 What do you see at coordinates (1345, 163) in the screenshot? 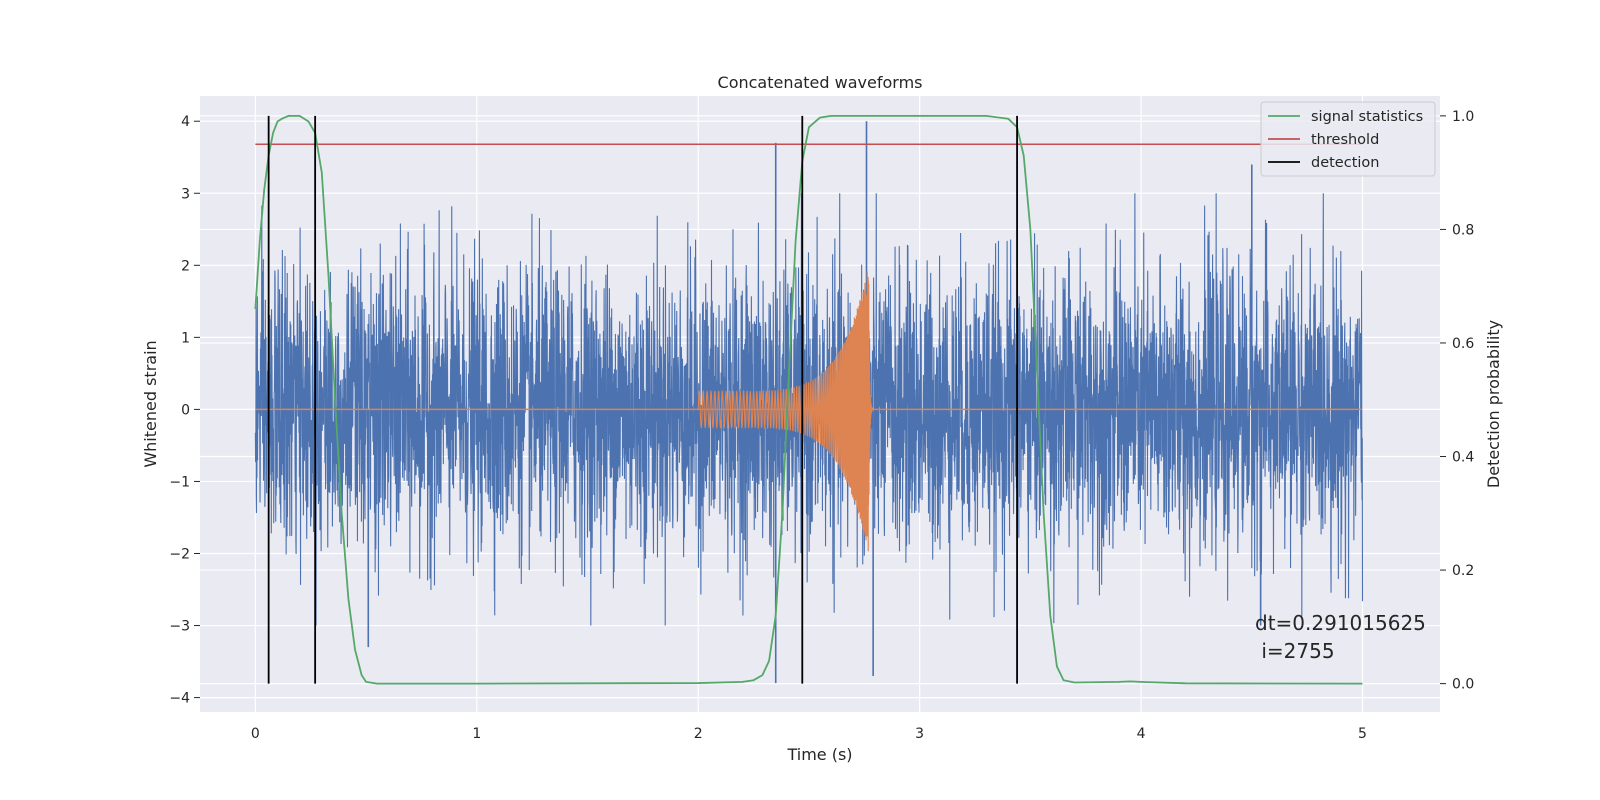
I see `legend-label-detection: detection` at bounding box center [1345, 163].